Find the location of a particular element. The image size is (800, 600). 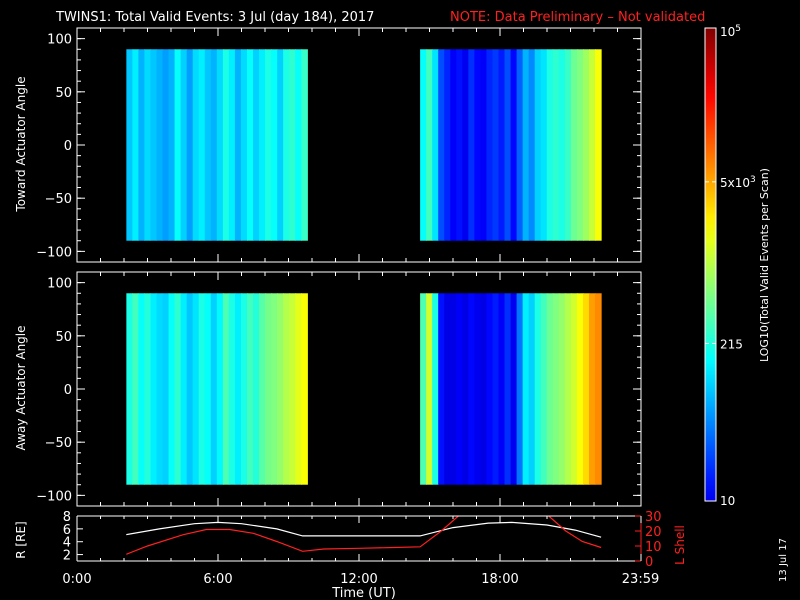

lshell-series-line is located at coordinates (293, 535).